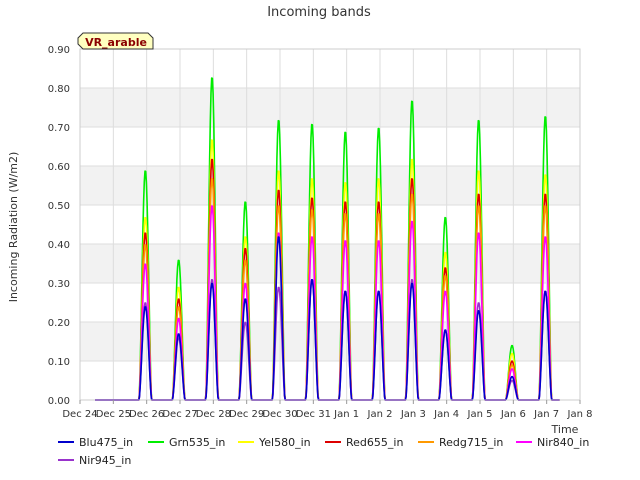 The width and height of the screenshot is (640, 480). What do you see at coordinates (105, 460) in the screenshot?
I see `legend-label: Nir945_in` at bounding box center [105, 460].